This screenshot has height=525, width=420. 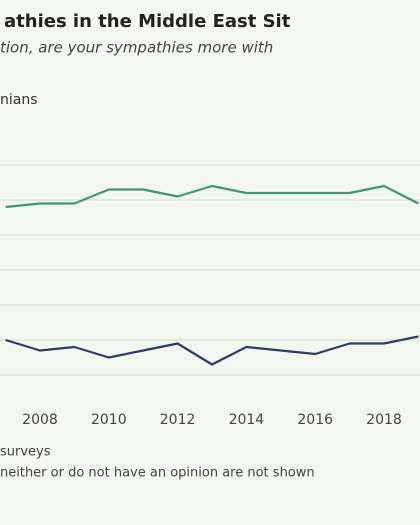 I want to click on x-tick-label: 2010, so click(x=109, y=420).